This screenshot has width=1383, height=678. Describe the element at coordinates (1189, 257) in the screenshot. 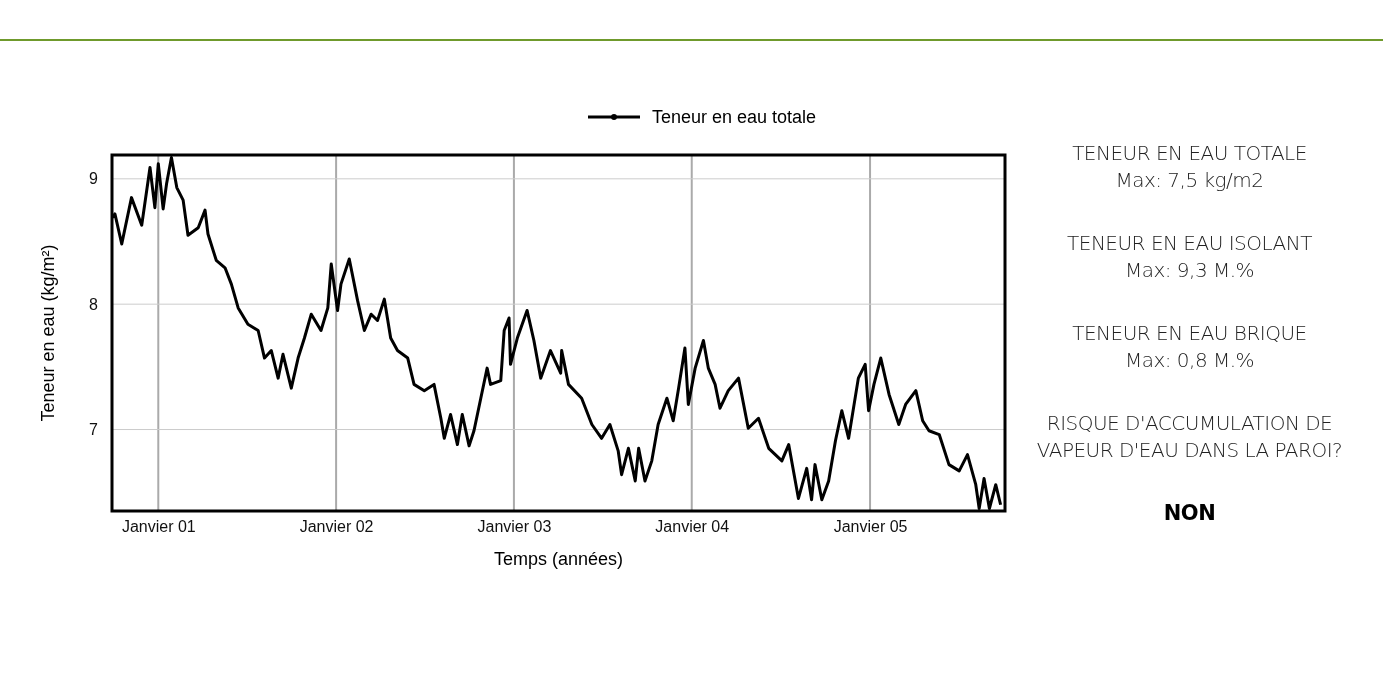

I see `text: TENEUR EN EAU ISOLANT Max: 9,3 M.%` at that location.